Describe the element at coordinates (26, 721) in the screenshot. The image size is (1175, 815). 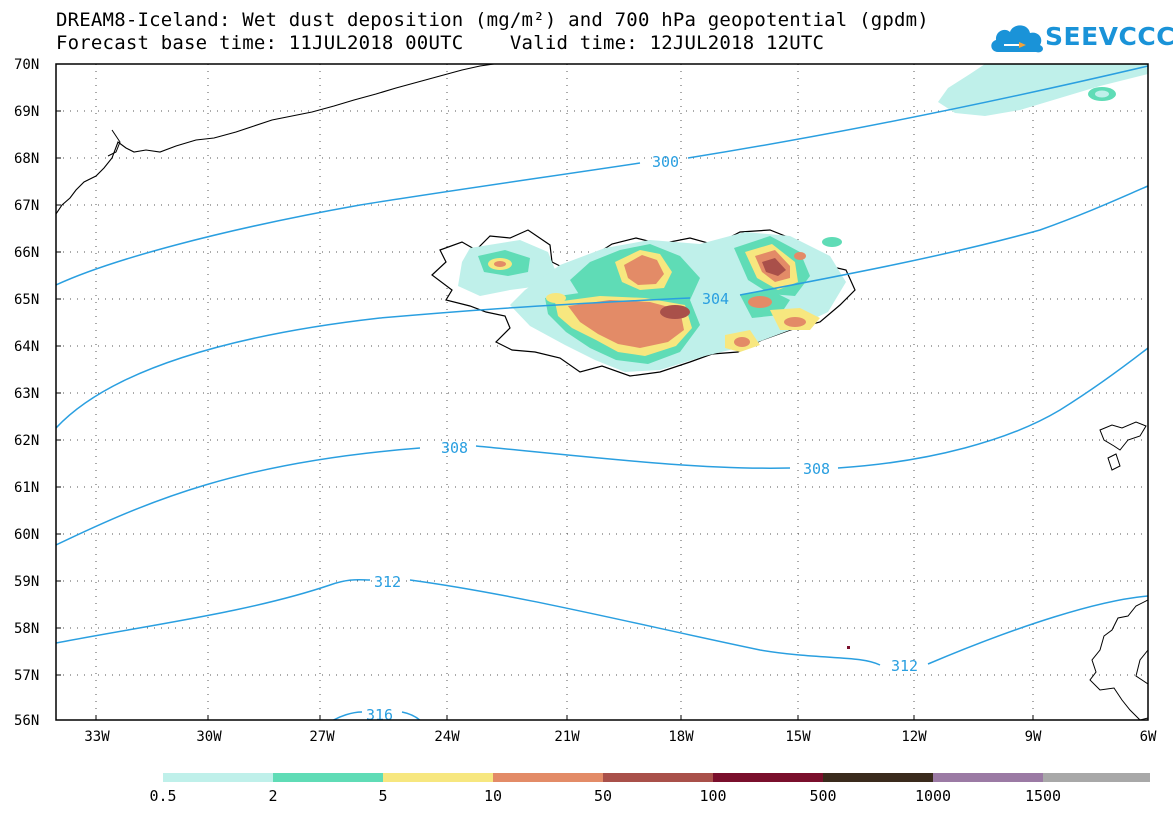
I see `lat-label: 56N` at that location.